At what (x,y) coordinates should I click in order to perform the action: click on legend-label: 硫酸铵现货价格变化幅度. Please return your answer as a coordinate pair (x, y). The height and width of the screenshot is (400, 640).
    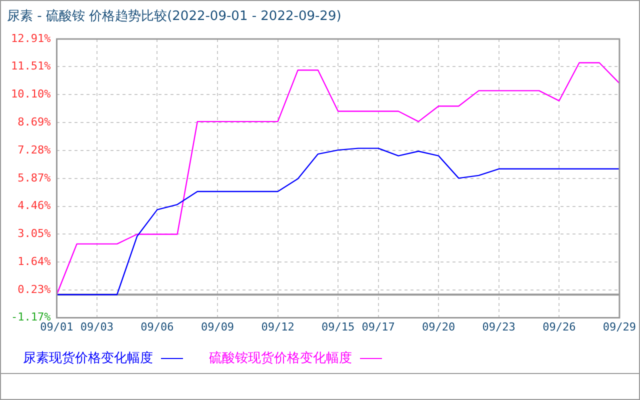
    Looking at the image, I should click on (280, 358).